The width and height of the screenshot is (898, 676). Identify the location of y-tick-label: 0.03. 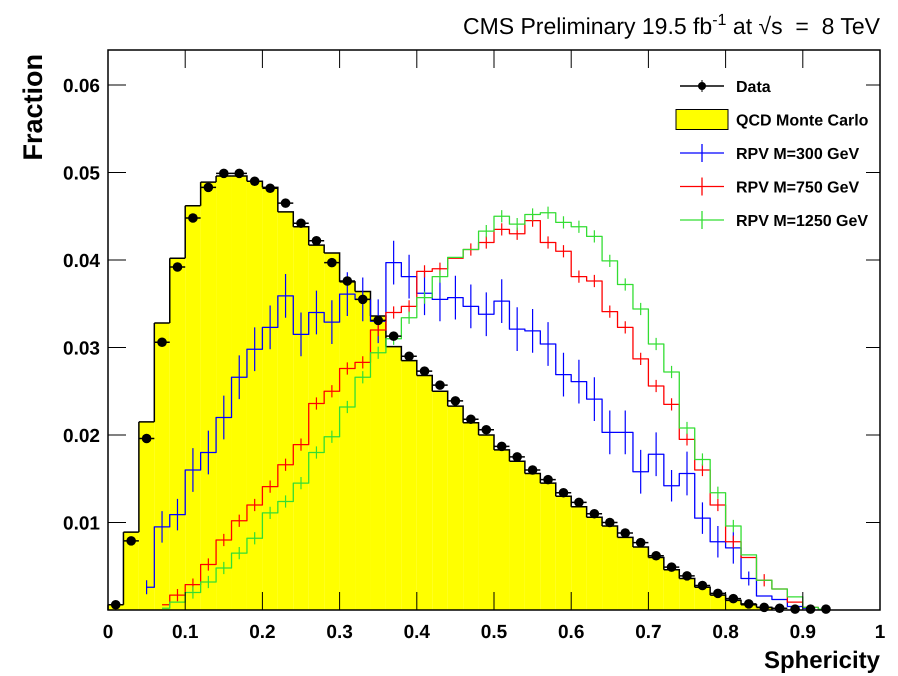
(81, 349).